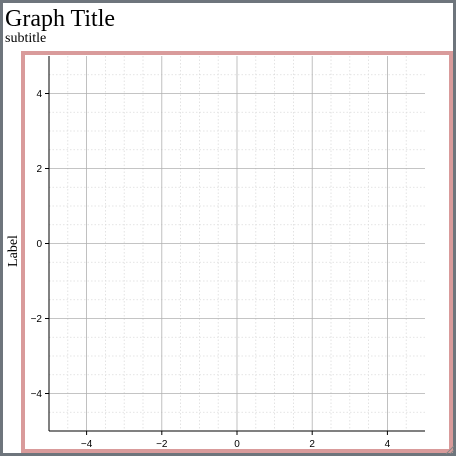  What do you see at coordinates (237, 444) in the screenshot?
I see `x-tick-label: 0` at bounding box center [237, 444].